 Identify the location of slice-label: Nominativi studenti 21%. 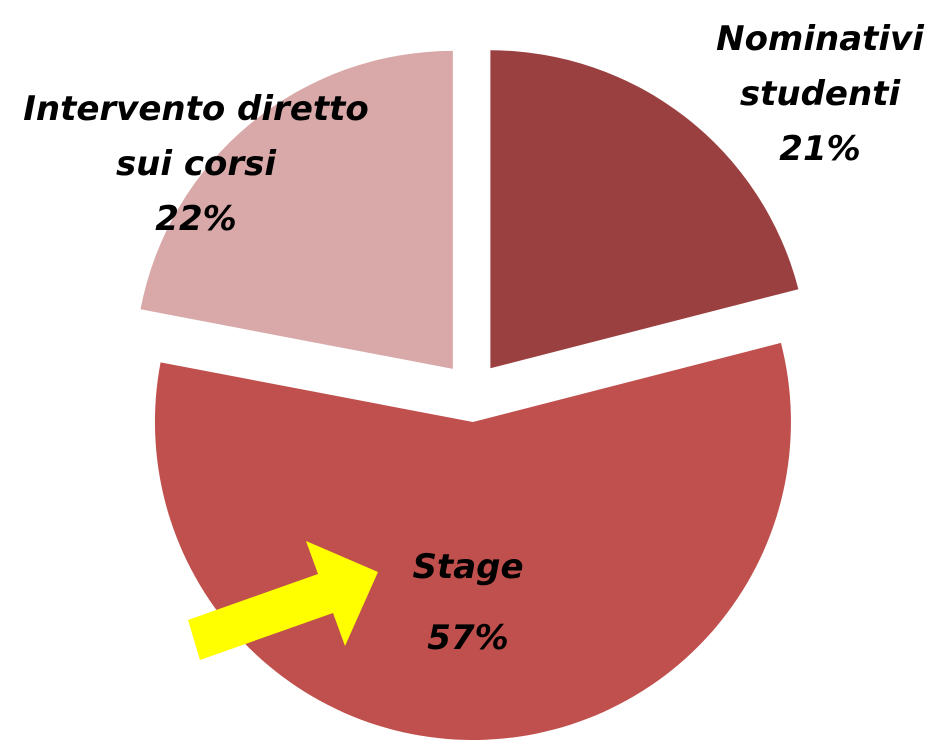
(817, 94).